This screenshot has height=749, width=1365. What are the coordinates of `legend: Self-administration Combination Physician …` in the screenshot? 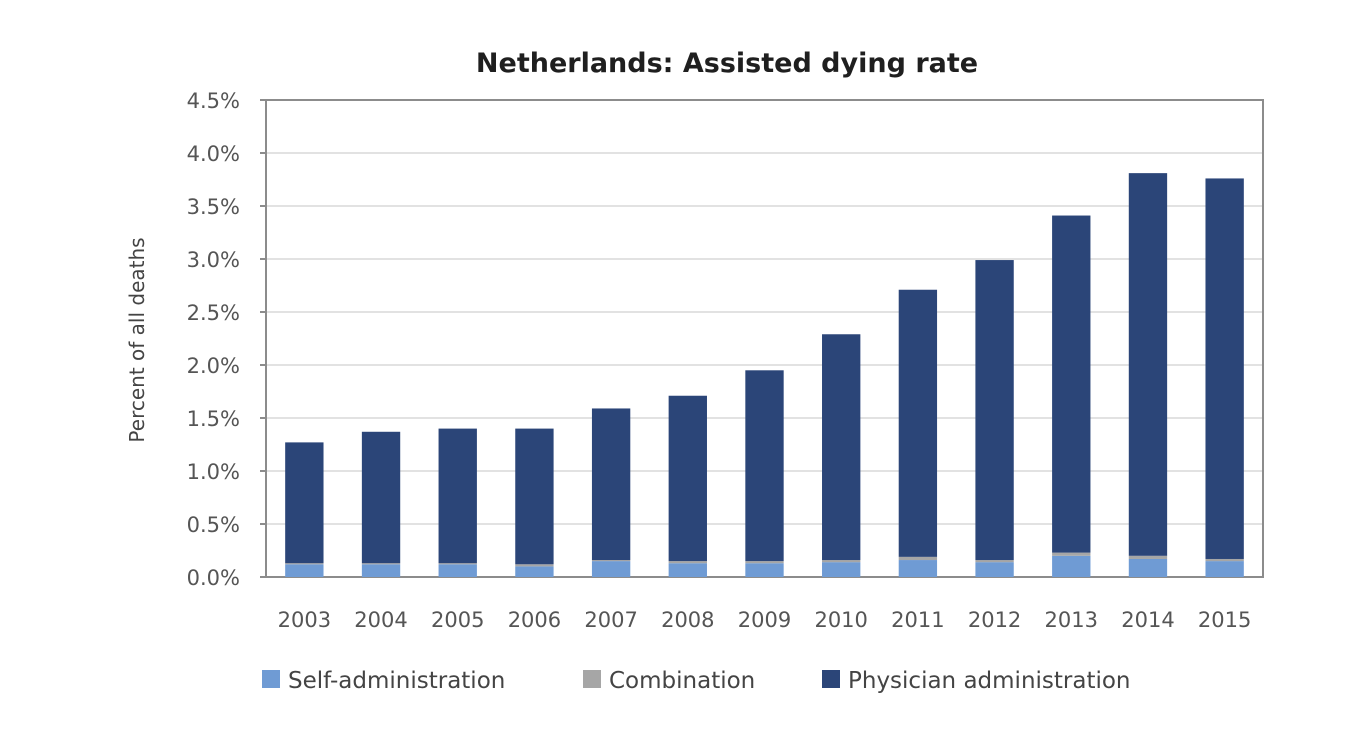 It's located at (696, 681).